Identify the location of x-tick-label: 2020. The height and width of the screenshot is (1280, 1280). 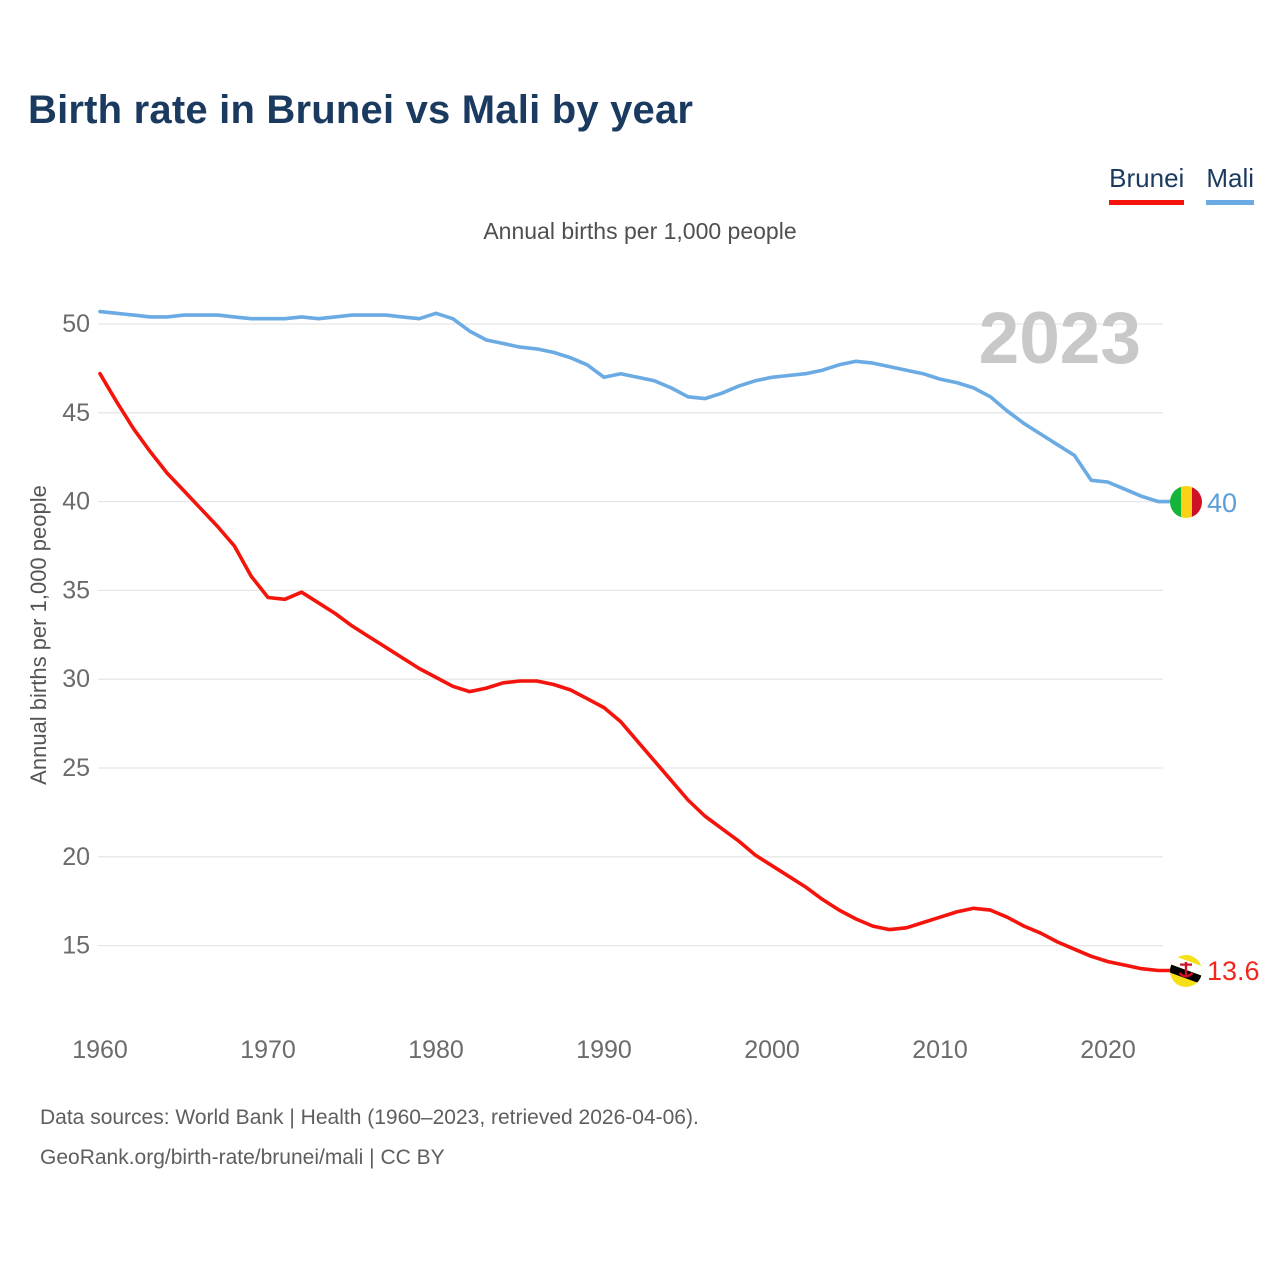
(1108, 1050).